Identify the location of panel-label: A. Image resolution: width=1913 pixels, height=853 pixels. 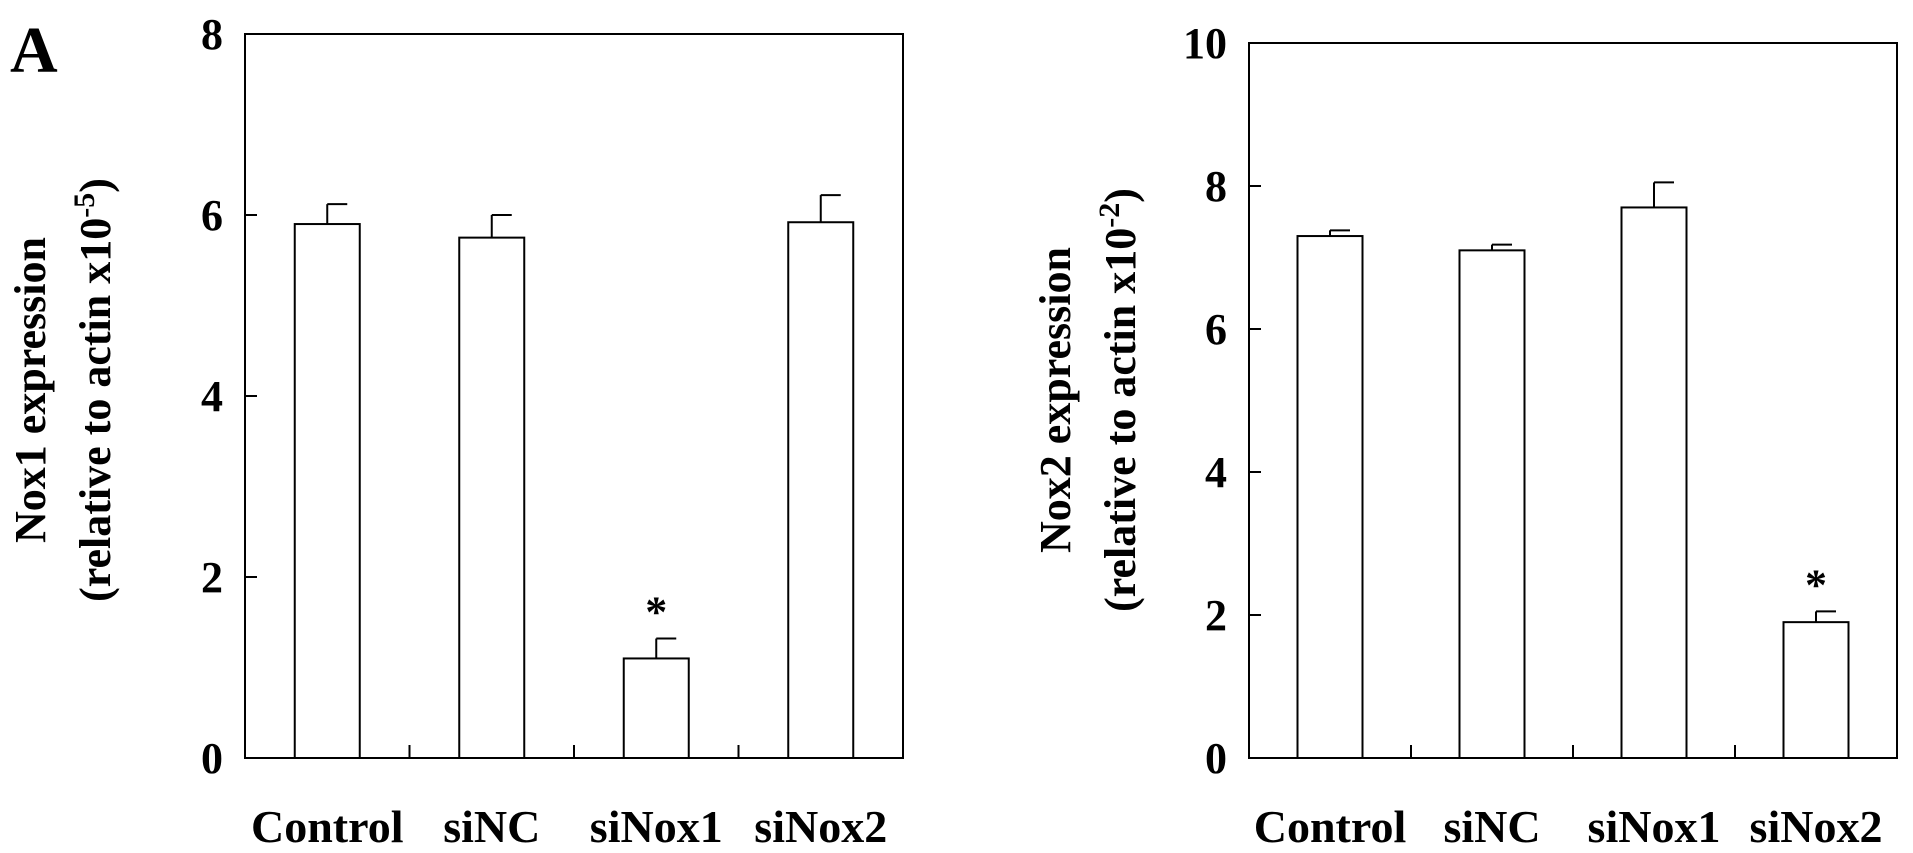
(34, 50).